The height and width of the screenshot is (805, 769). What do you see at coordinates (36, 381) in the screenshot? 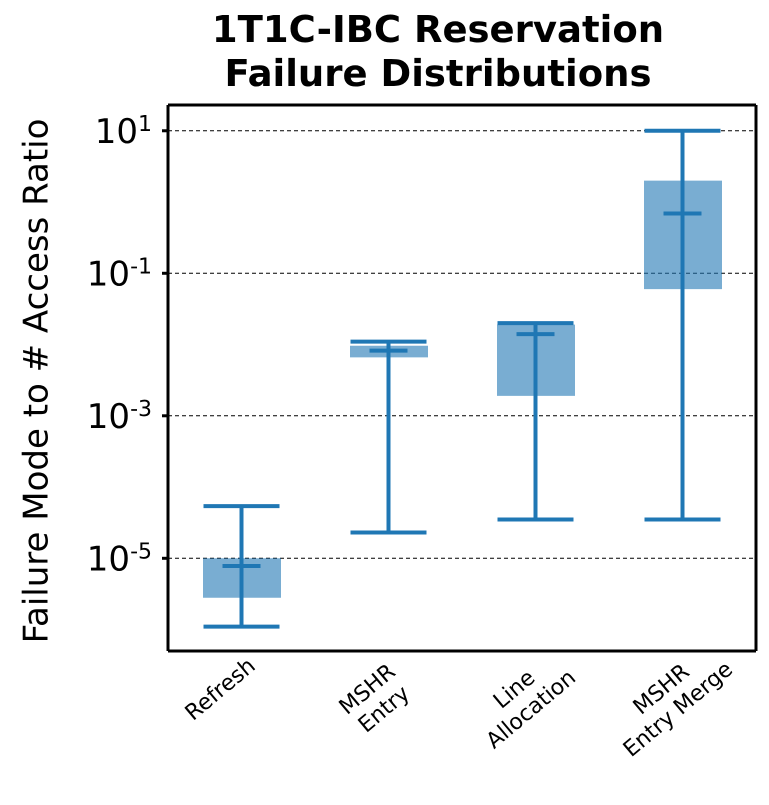
I see `y-axis-title: Failure Mode to # Access Ratio` at bounding box center [36, 381].